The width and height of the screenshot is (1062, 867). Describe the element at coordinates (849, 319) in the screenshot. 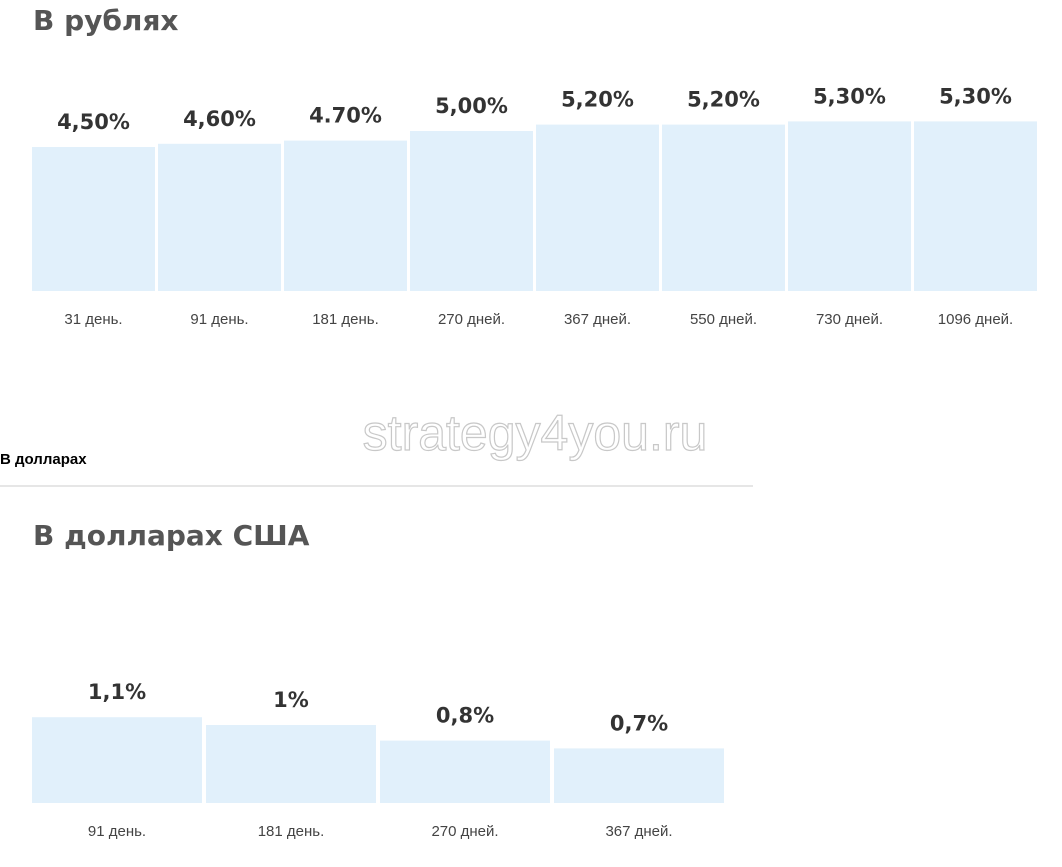

I see `x-tick-label: 730 дней.` at that location.